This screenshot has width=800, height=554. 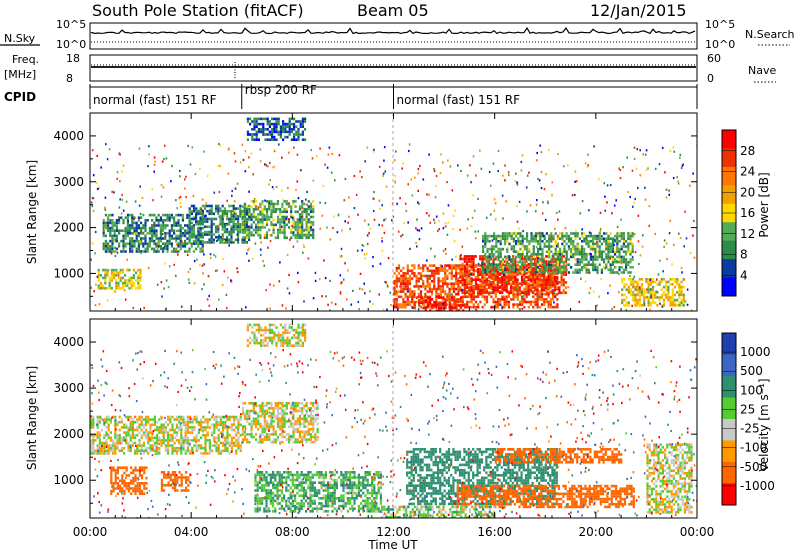 I want to click on nsearch-label: N.Search, so click(x=770, y=34).